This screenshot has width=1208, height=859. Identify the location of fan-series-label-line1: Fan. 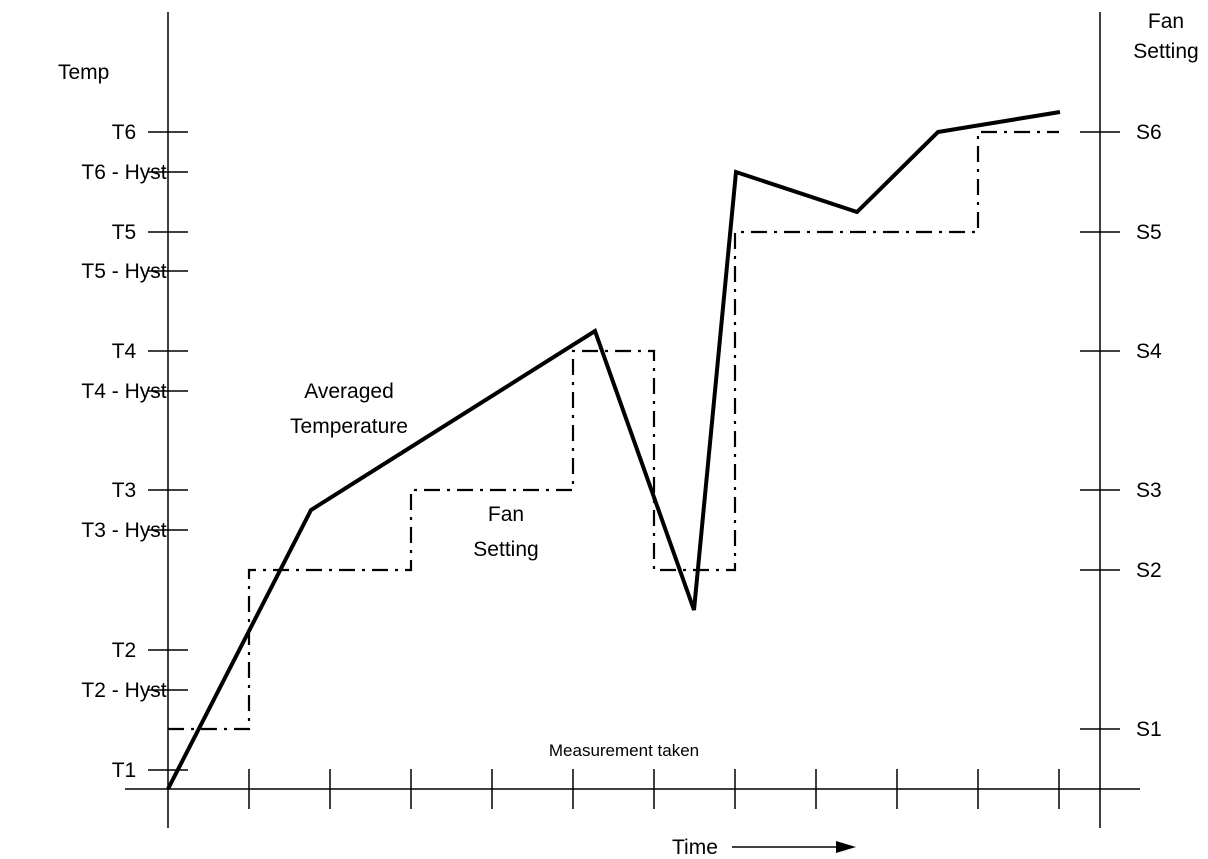
(506, 514).